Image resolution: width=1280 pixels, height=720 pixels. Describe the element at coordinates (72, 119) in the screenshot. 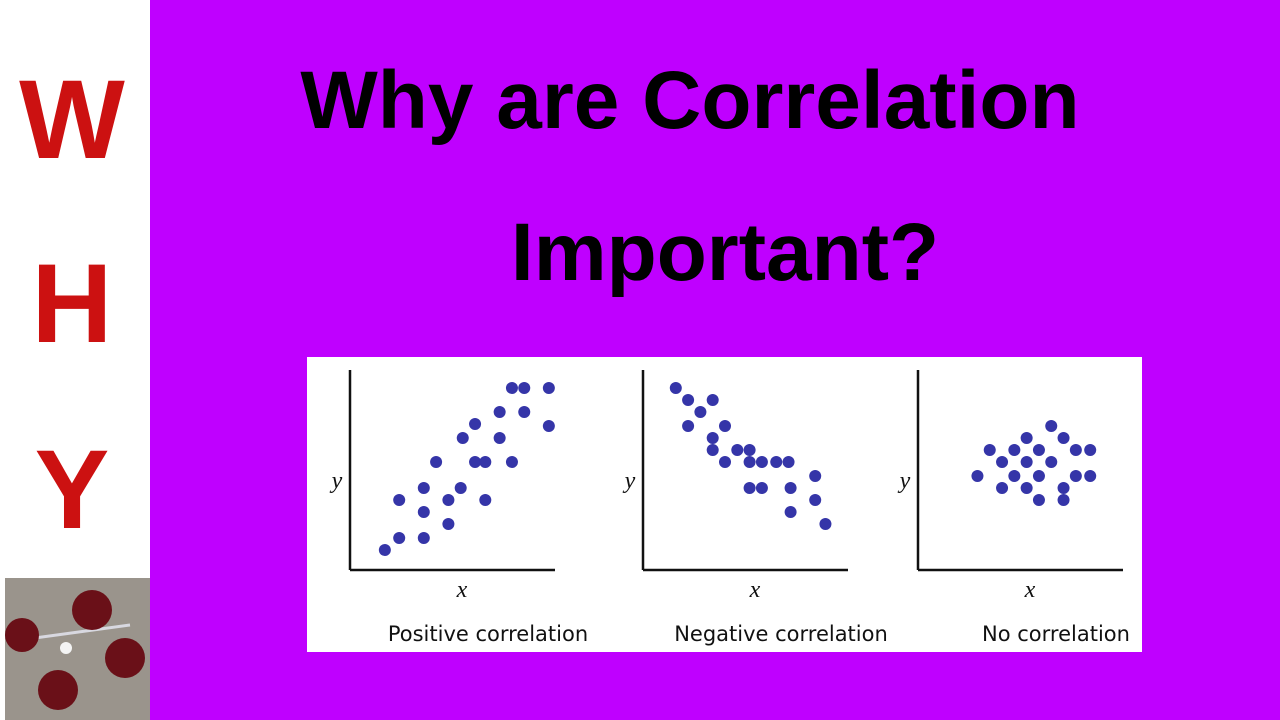

I see `side-letter: W` at that location.